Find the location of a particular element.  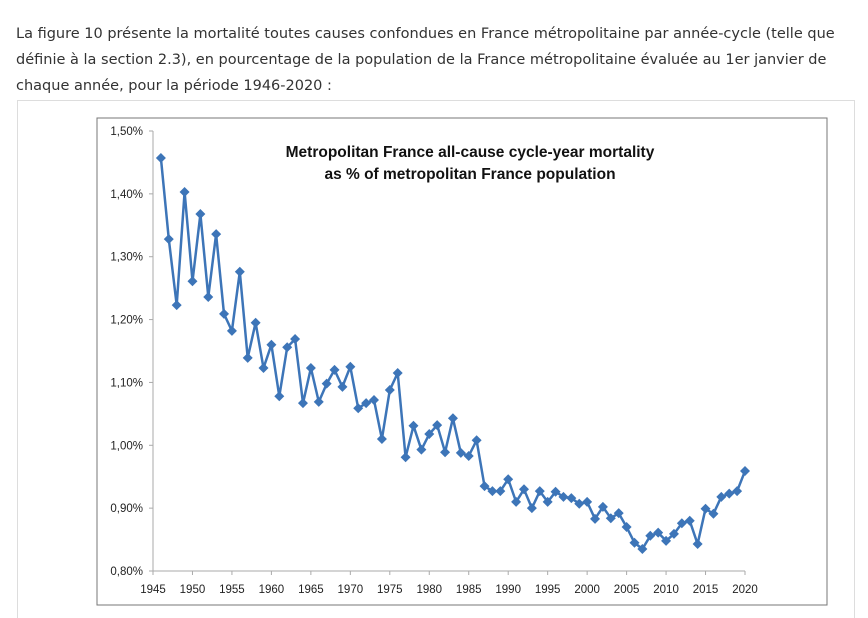

data-point-1993 is located at coordinates (531, 508).